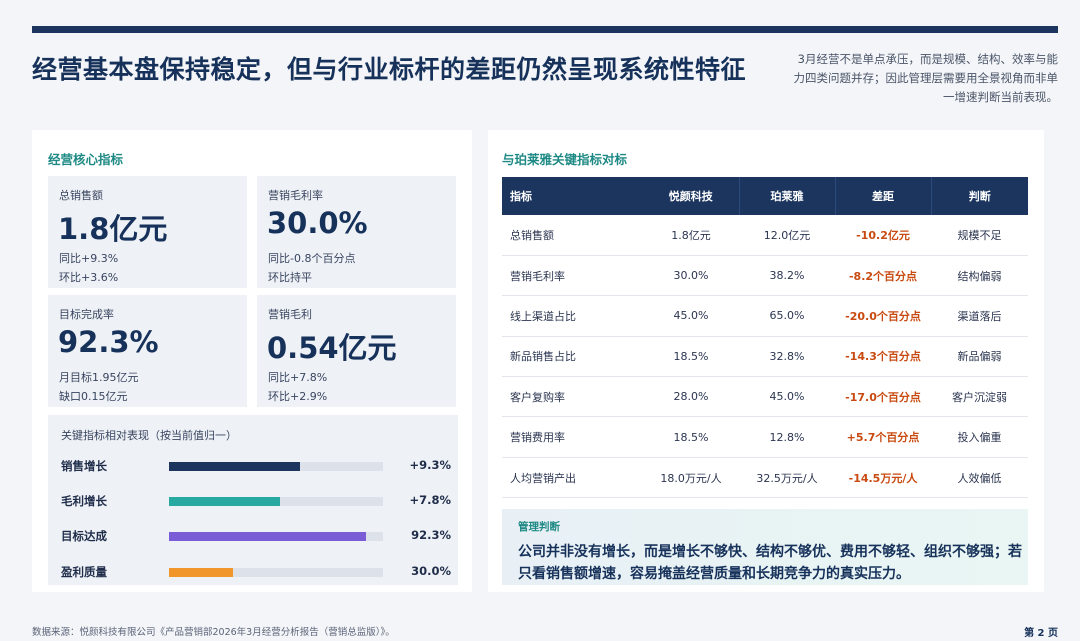 This screenshot has width=1080, height=641. What do you see at coordinates (81, 195) in the screenshot?
I see `kpi-label: 总销售额` at bounding box center [81, 195].